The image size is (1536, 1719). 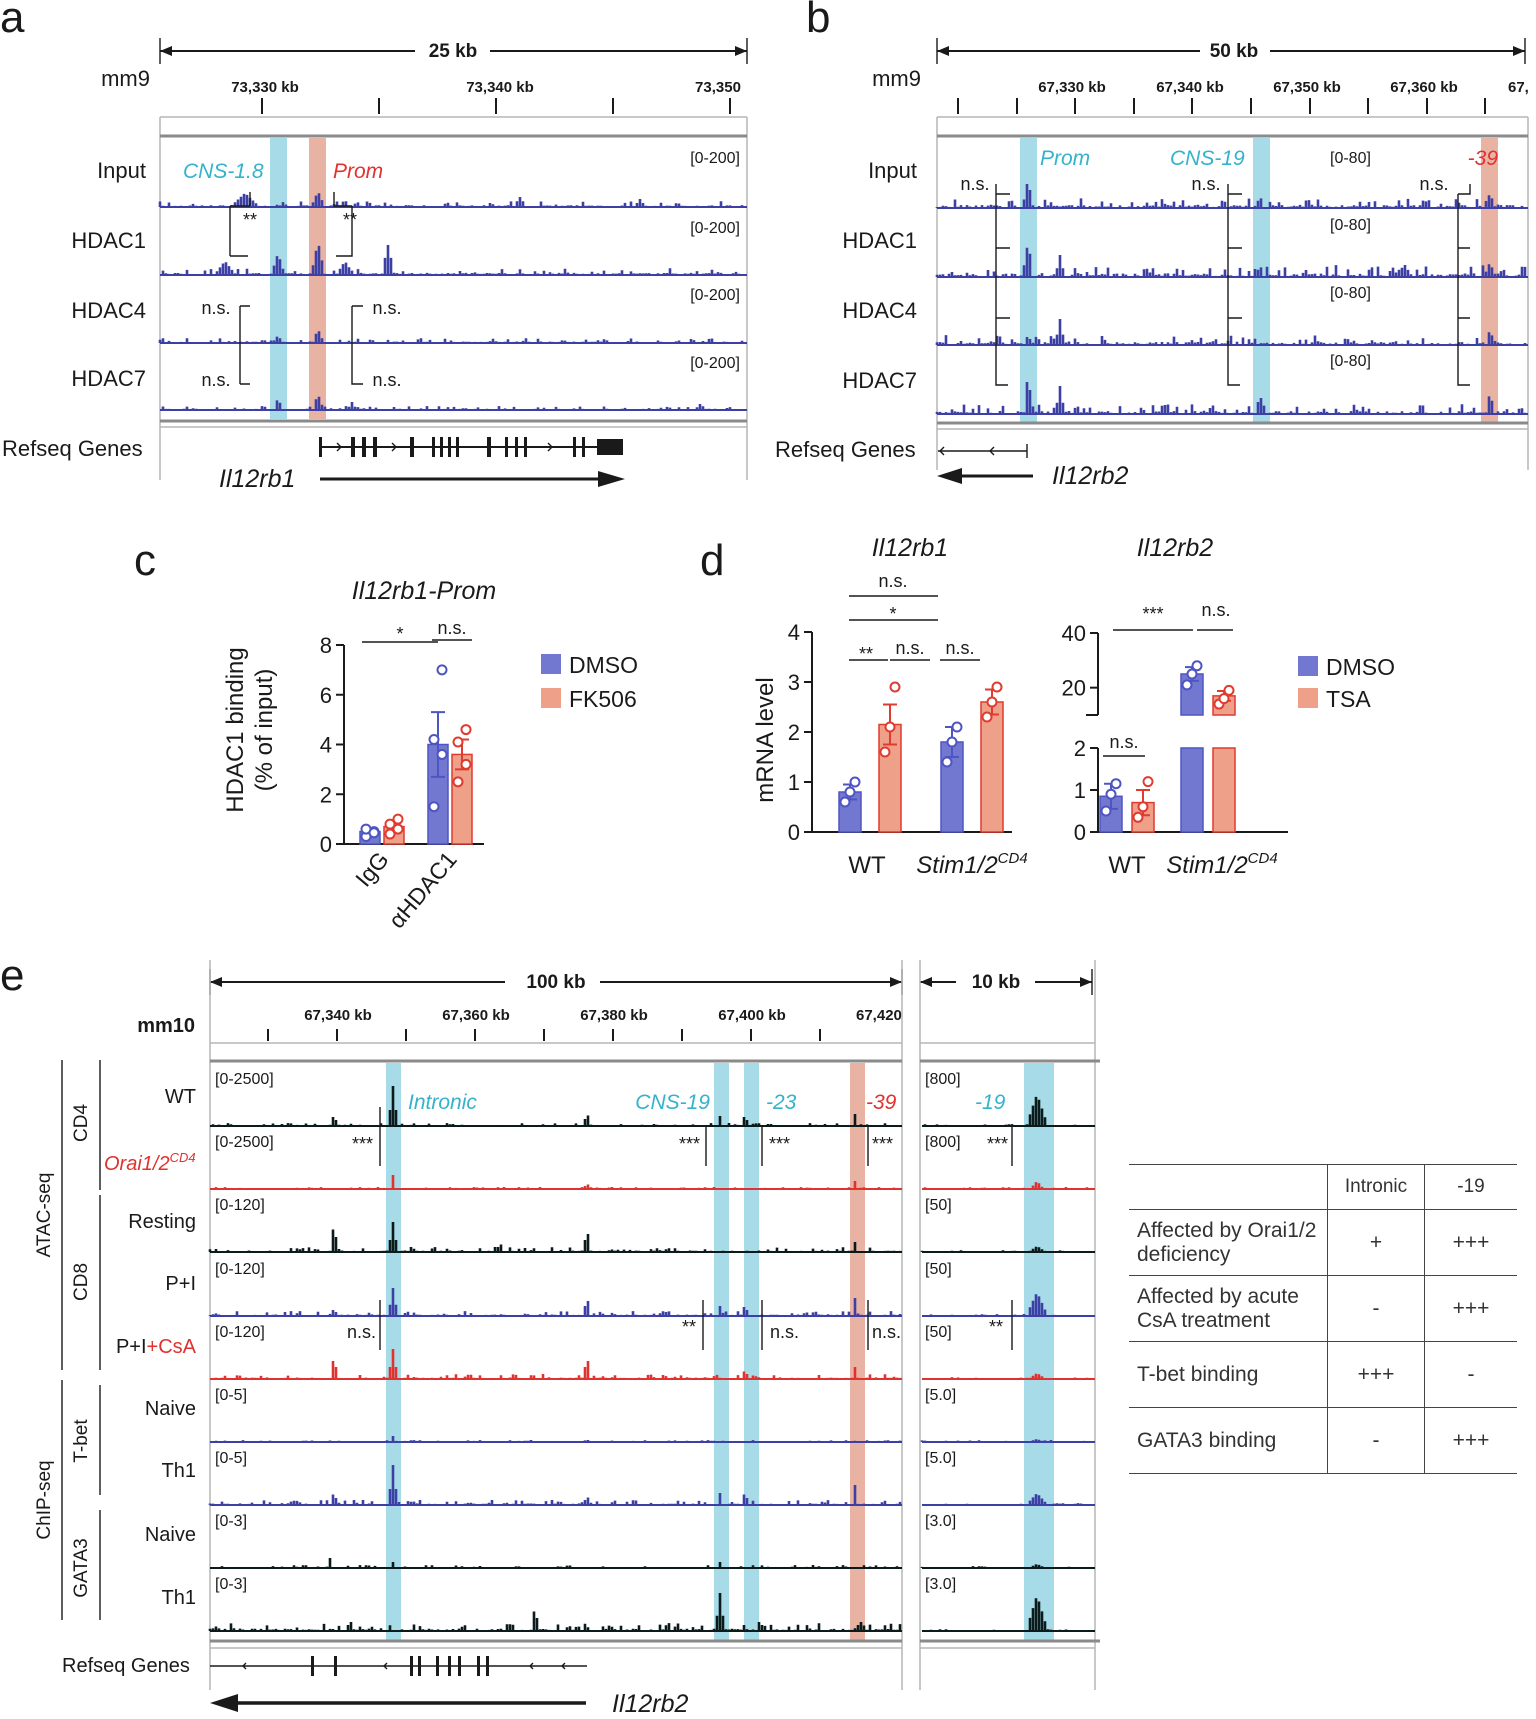 I want to click on tick-e-1: 67,360 kb, so click(x=476, y=1015).